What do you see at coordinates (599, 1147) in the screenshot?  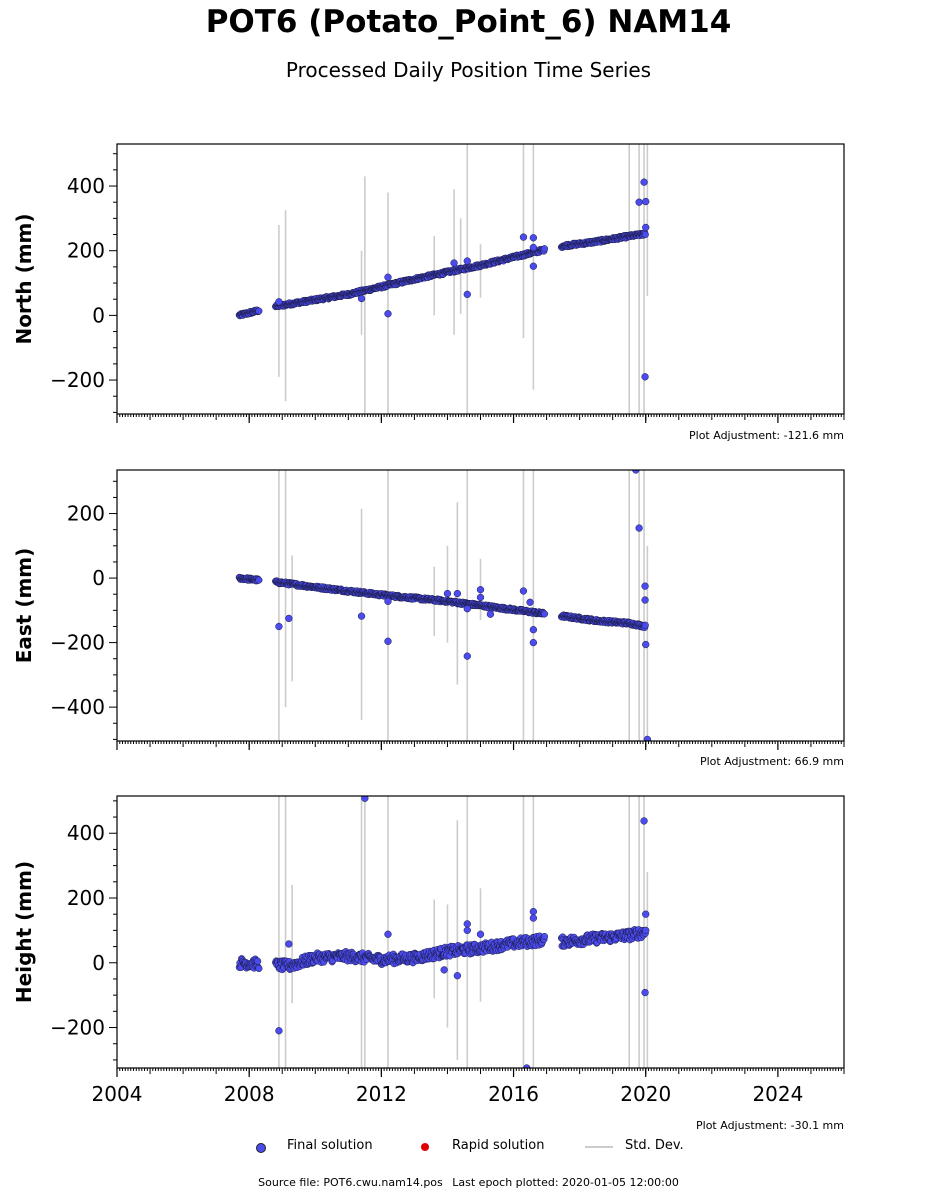 I see `std-dev-line-icon` at bounding box center [599, 1147].